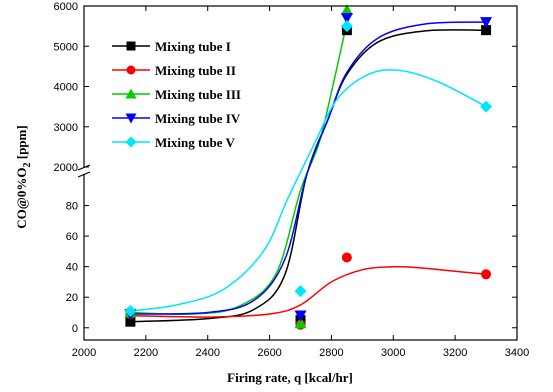 This screenshot has width=553, height=392. Describe the element at coordinates (455, 353) in the screenshot. I see `x-tick-label: 3200` at that location.